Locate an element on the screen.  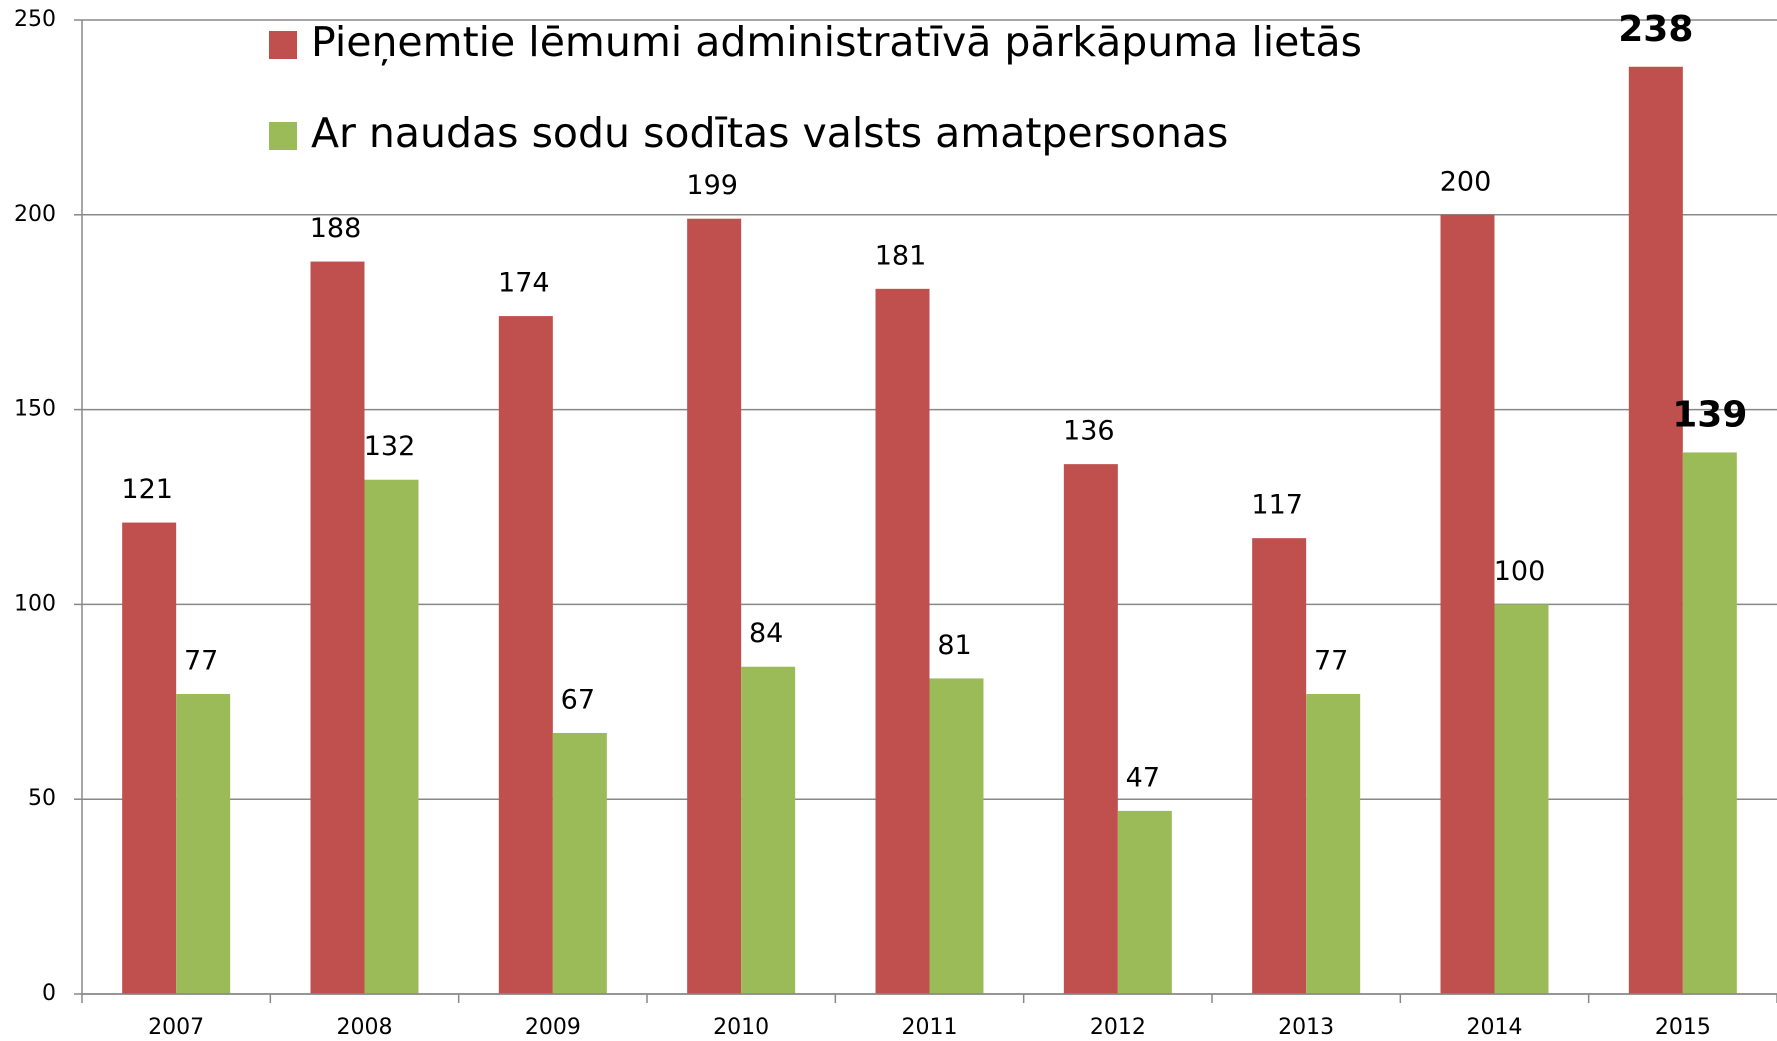
value-label: 238 is located at coordinates (1655, 29).